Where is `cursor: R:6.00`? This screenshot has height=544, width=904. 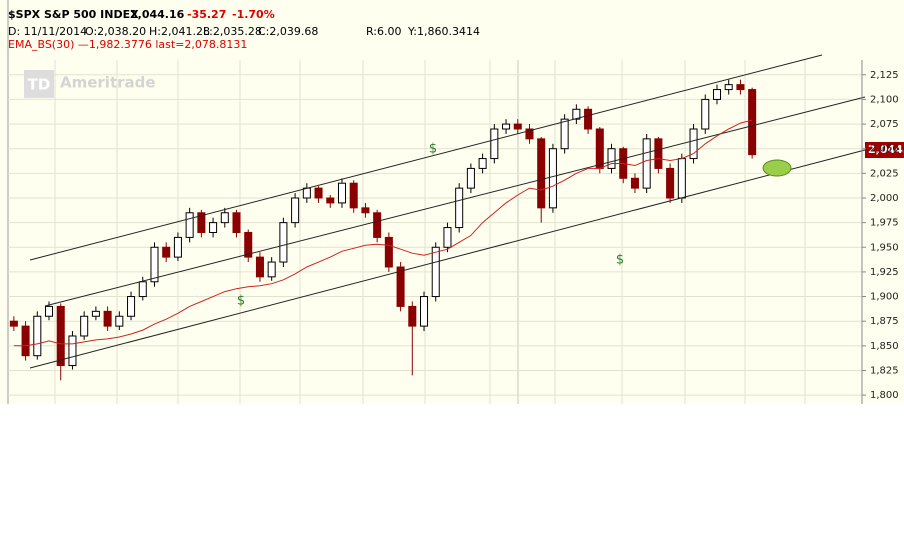
cursor: R:6.00 is located at coordinates (384, 31).